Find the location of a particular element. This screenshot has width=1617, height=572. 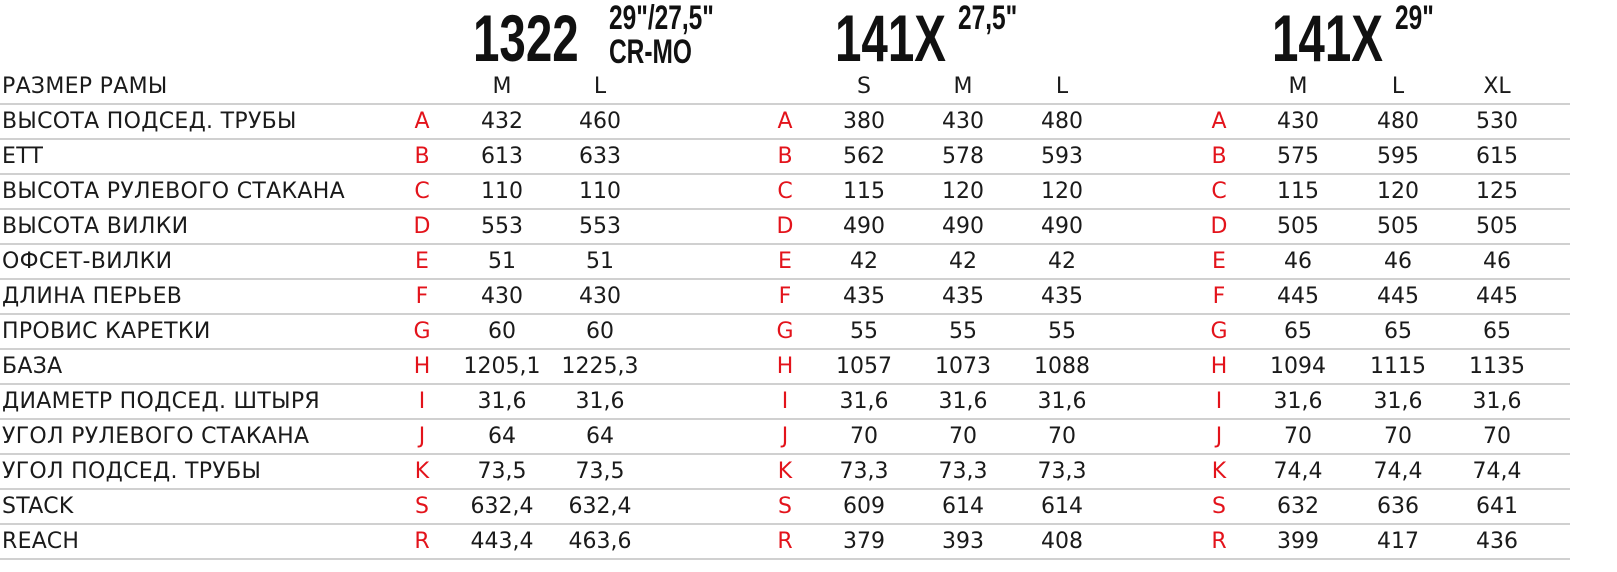

value-cell: 578 is located at coordinates (963, 156).